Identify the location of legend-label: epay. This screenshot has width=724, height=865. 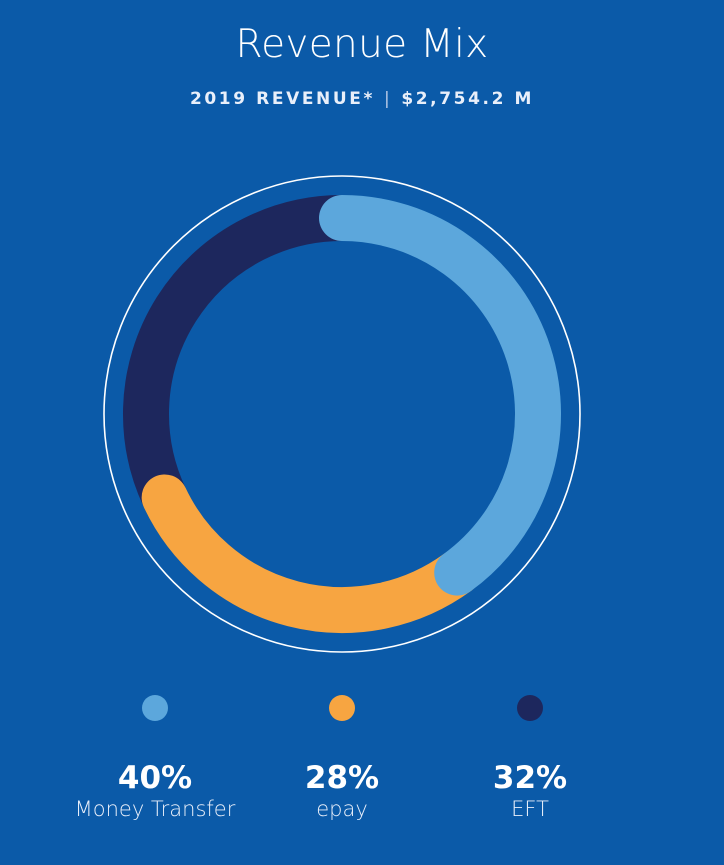
(342, 809).